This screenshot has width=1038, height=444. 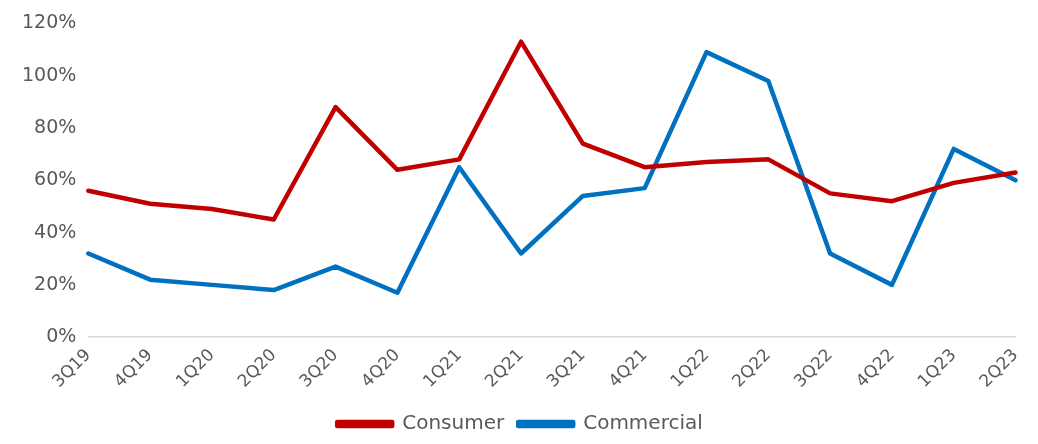 What do you see at coordinates (55, 125) in the screenshot?
I see `y-tick-label: 80%` at bounding box center [55, 125].